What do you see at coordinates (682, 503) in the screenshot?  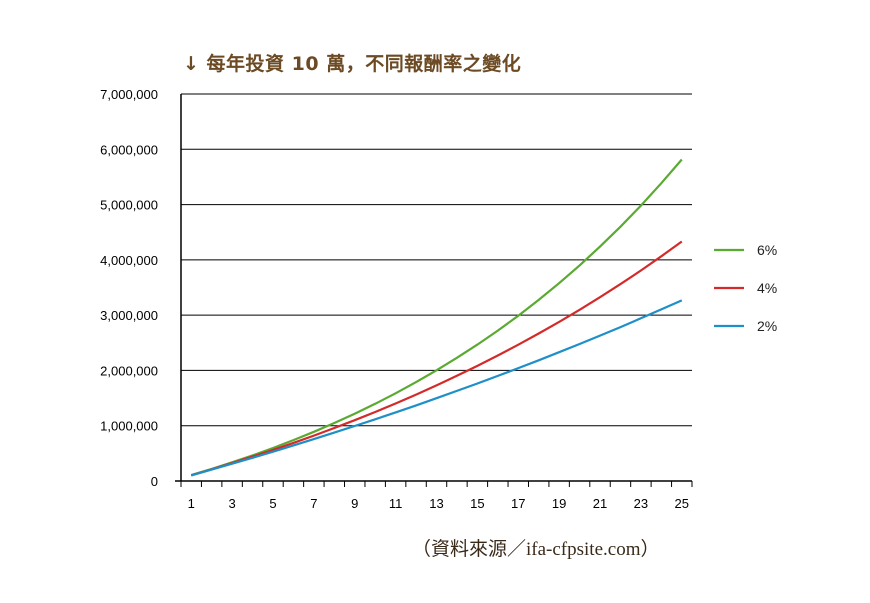 I see `x-tick-label: 25` at bounding box center [682, 503].